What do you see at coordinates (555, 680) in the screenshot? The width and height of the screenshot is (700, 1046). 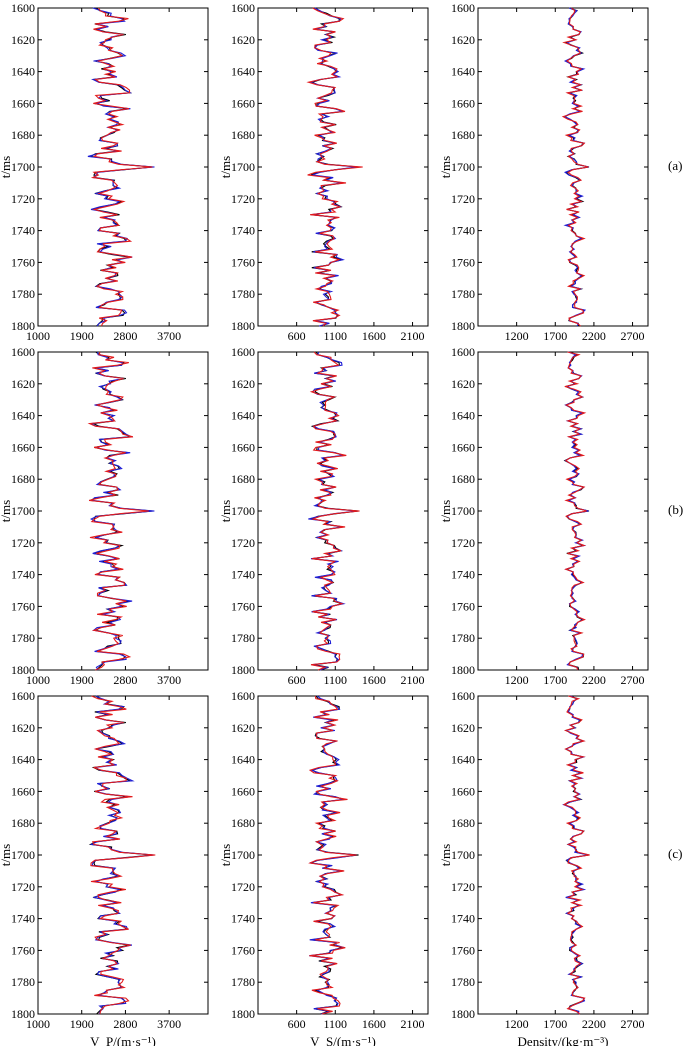 I see `x-tick-label: 1700` at bounding box center [555, 680].